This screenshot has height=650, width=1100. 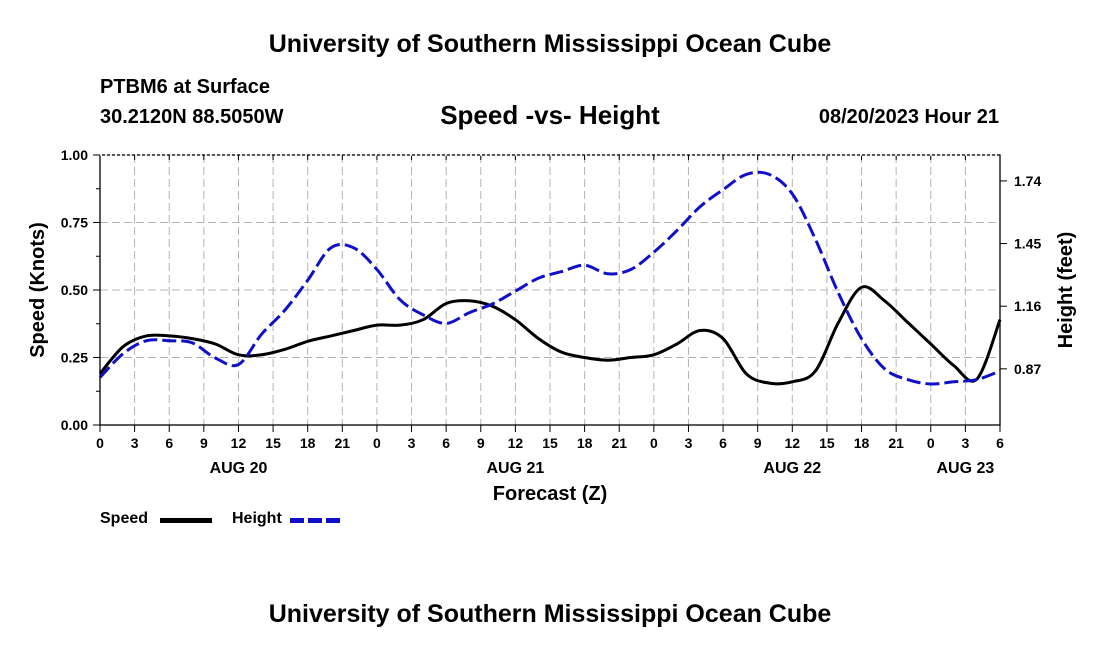 What do you see at coordinates (185, 87) in the screenshot?
I see `station-label: PTBM6 at Surface` at bounding box center [185, 87].